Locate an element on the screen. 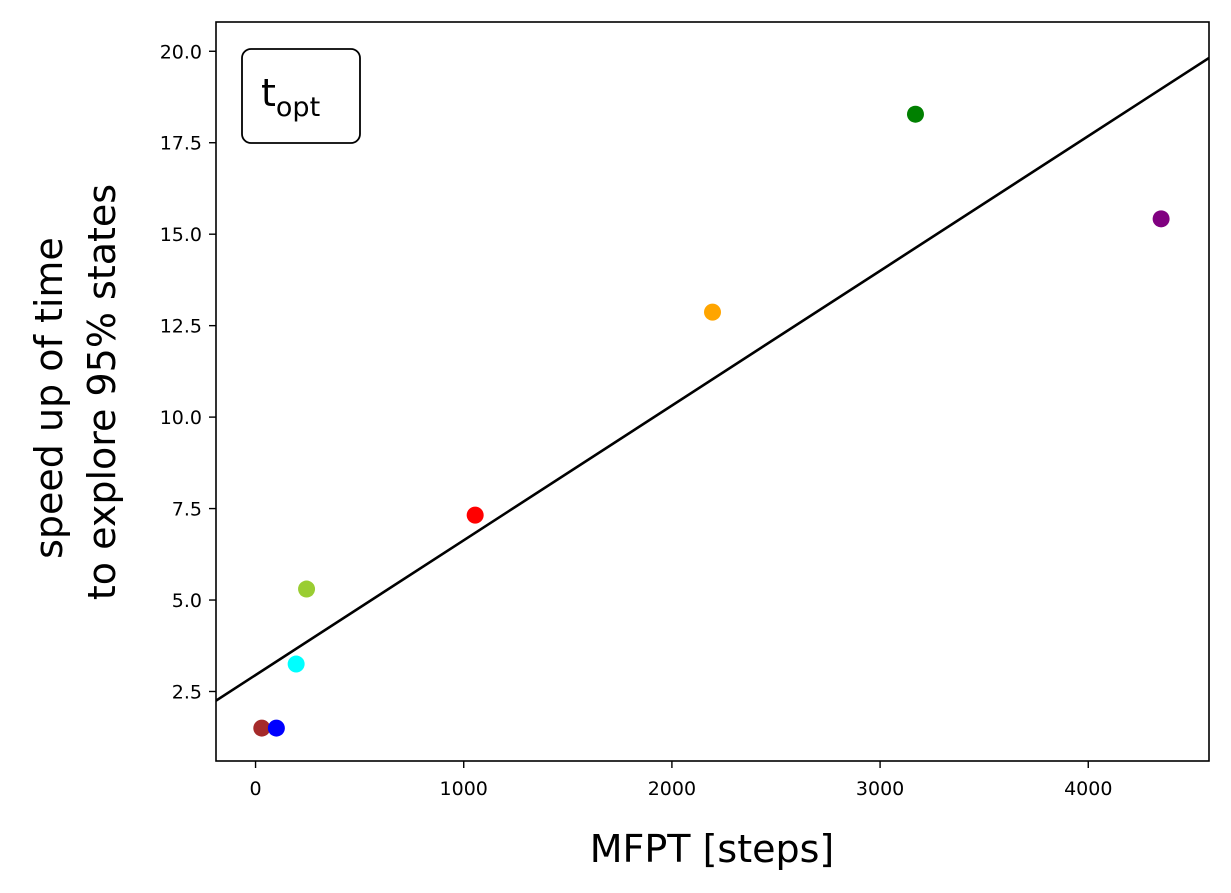 Image resolution: width=1231 pixels, height=893 pixels. annotation-box: topt is located at coordinates (301, 96).